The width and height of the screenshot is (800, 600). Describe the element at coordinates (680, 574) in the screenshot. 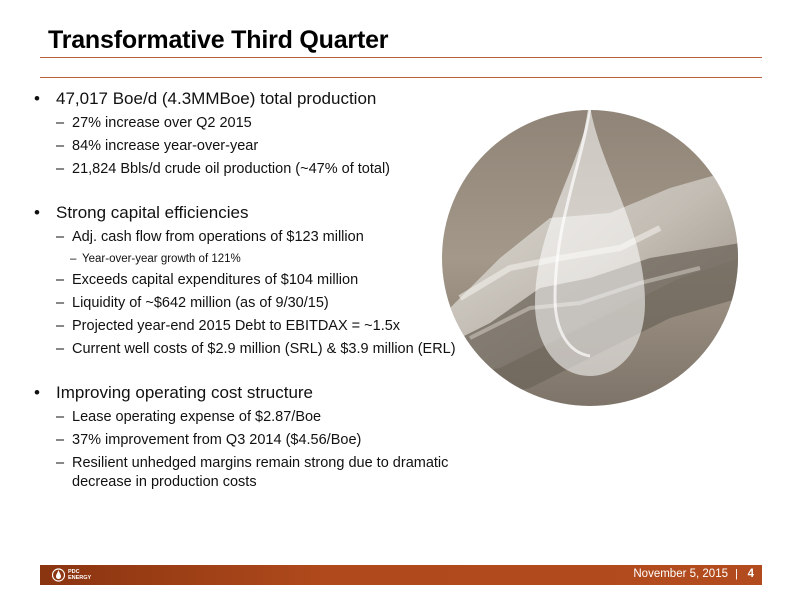

I see `footer-date: November 5, 2015` at that location.